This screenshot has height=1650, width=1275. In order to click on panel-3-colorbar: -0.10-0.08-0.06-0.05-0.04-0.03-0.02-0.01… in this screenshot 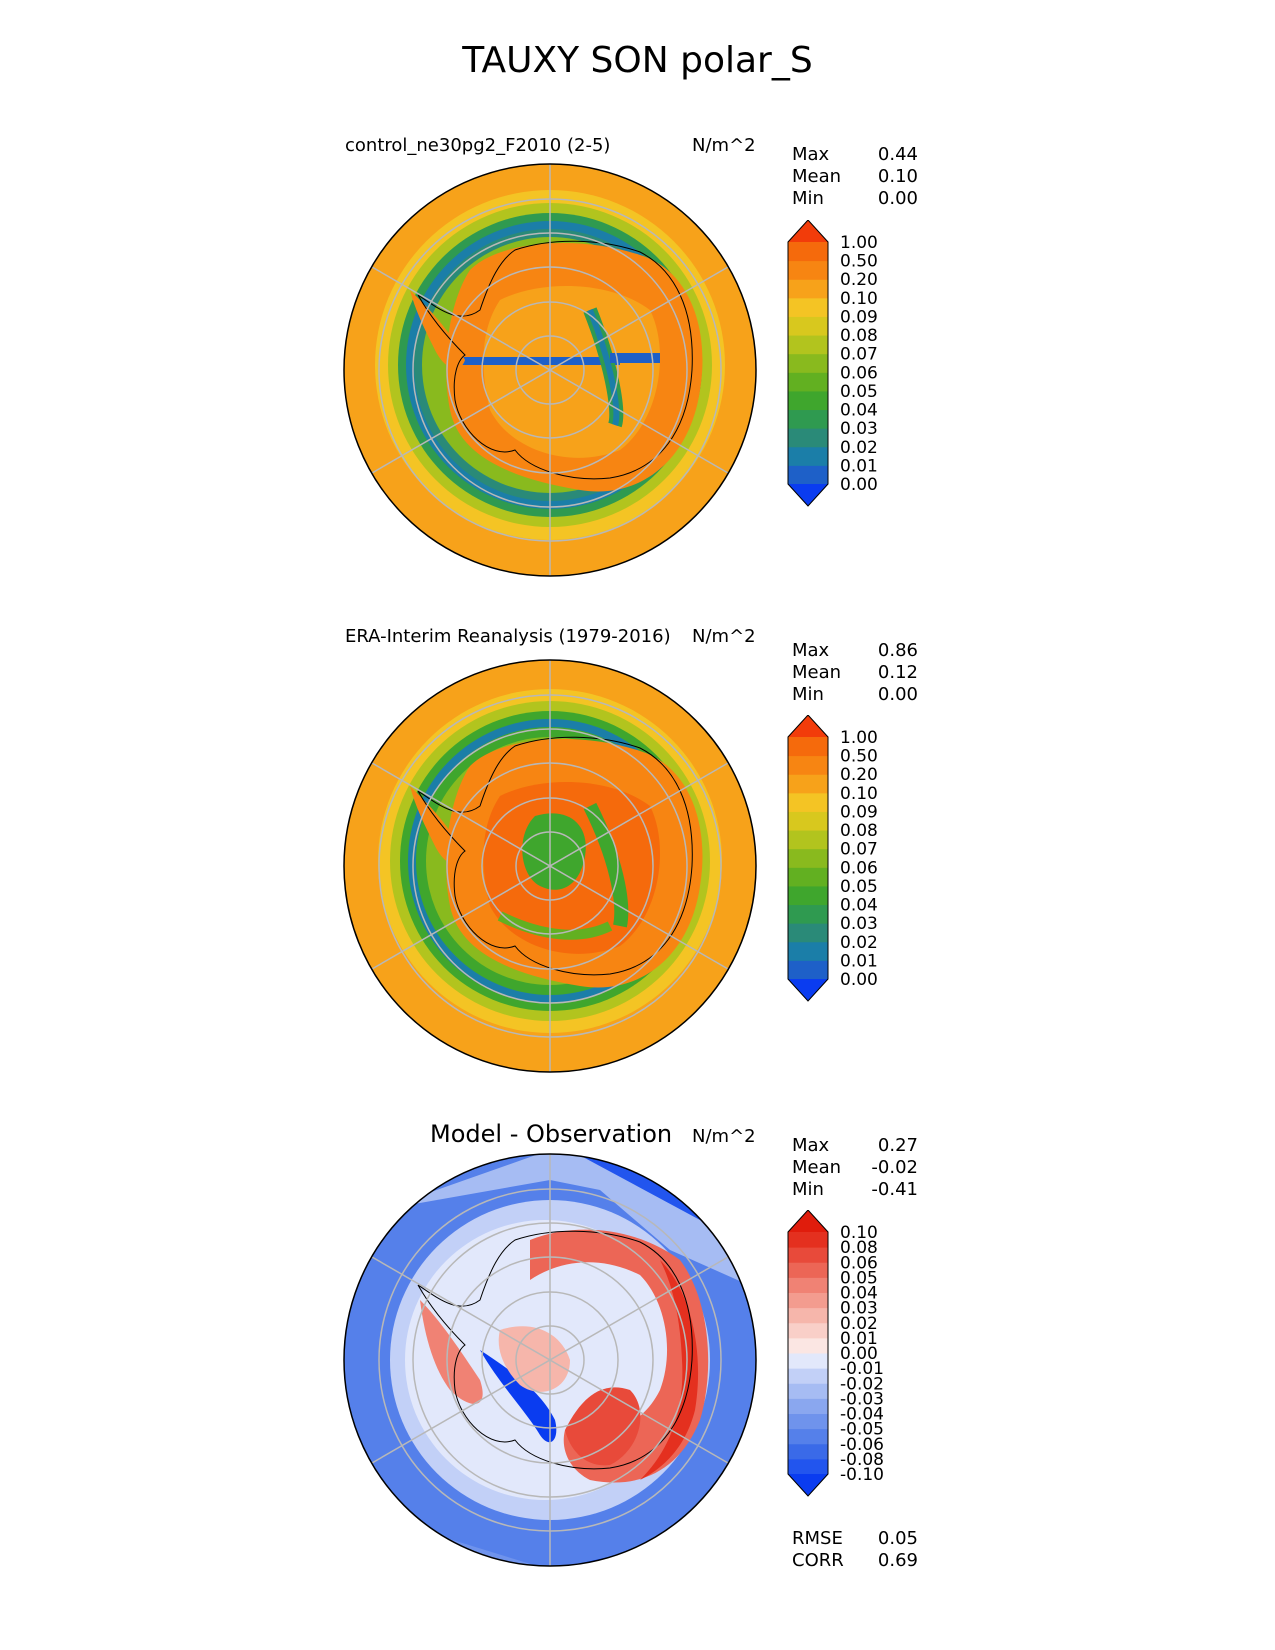, I will do `click(835, 1353)`.